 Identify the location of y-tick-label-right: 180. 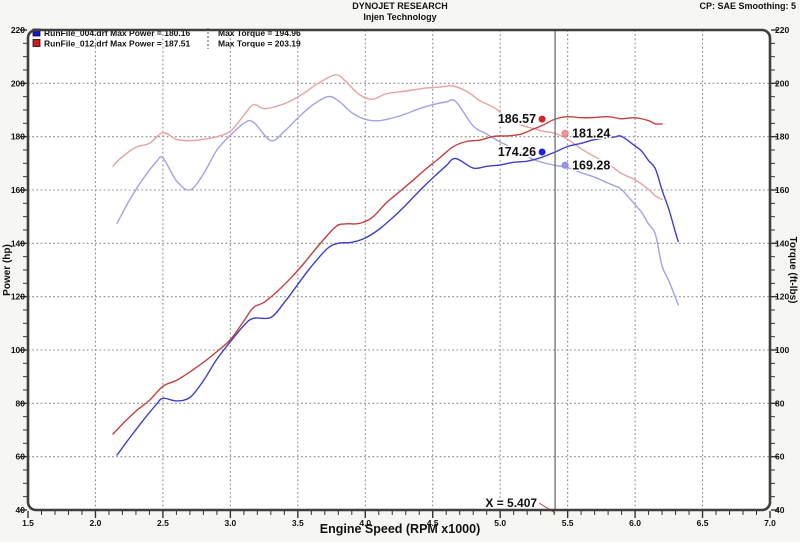
(782, 137).